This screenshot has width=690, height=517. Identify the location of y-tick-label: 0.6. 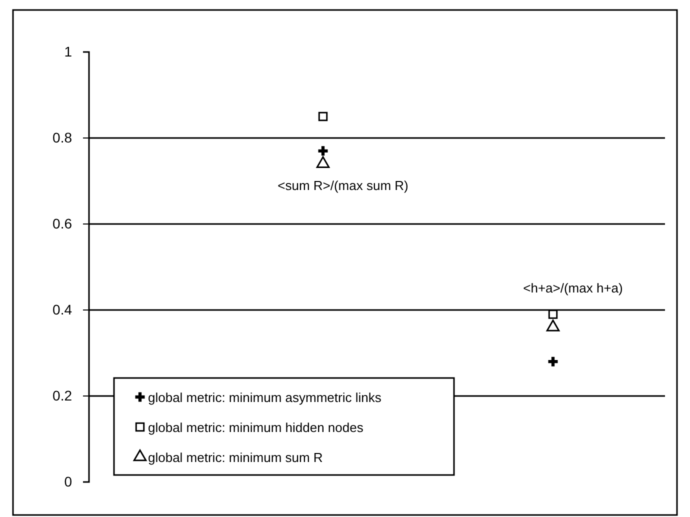
(62, 223).